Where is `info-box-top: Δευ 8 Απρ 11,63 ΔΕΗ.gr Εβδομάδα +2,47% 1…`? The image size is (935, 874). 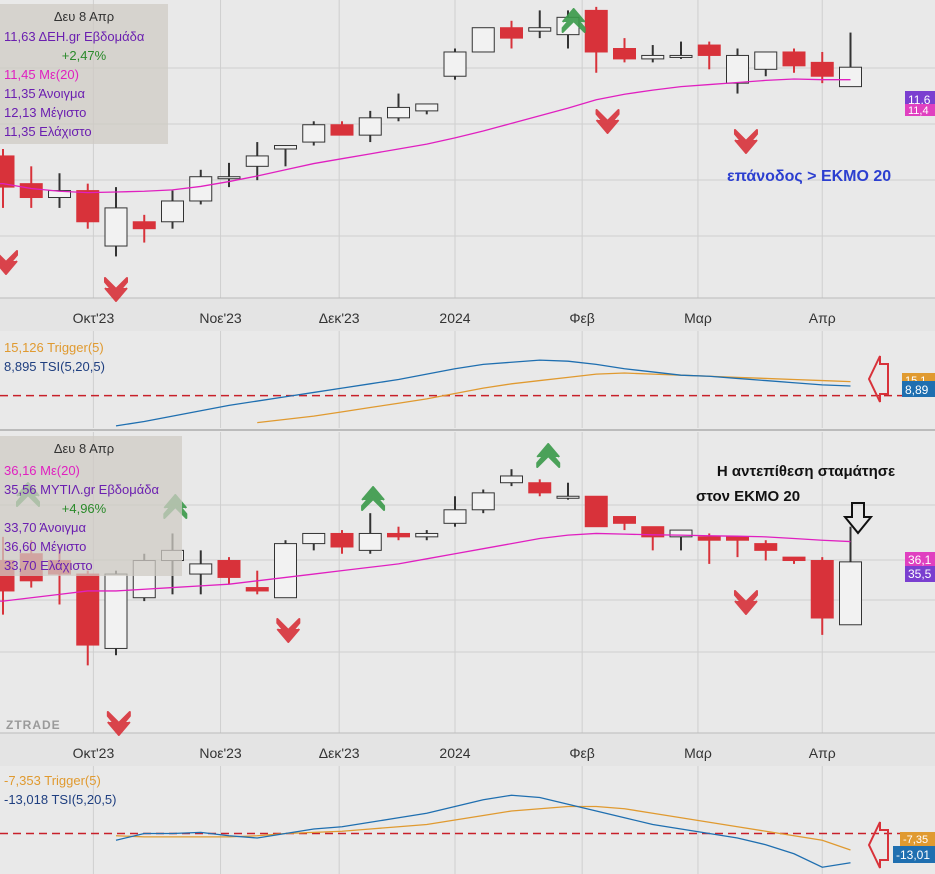 info-box-top: Δευ 8 Απρ 11,63 ΔΕΗ.gr Εβδομάδα +2,47% 1… is located at coordinates (84, 74).